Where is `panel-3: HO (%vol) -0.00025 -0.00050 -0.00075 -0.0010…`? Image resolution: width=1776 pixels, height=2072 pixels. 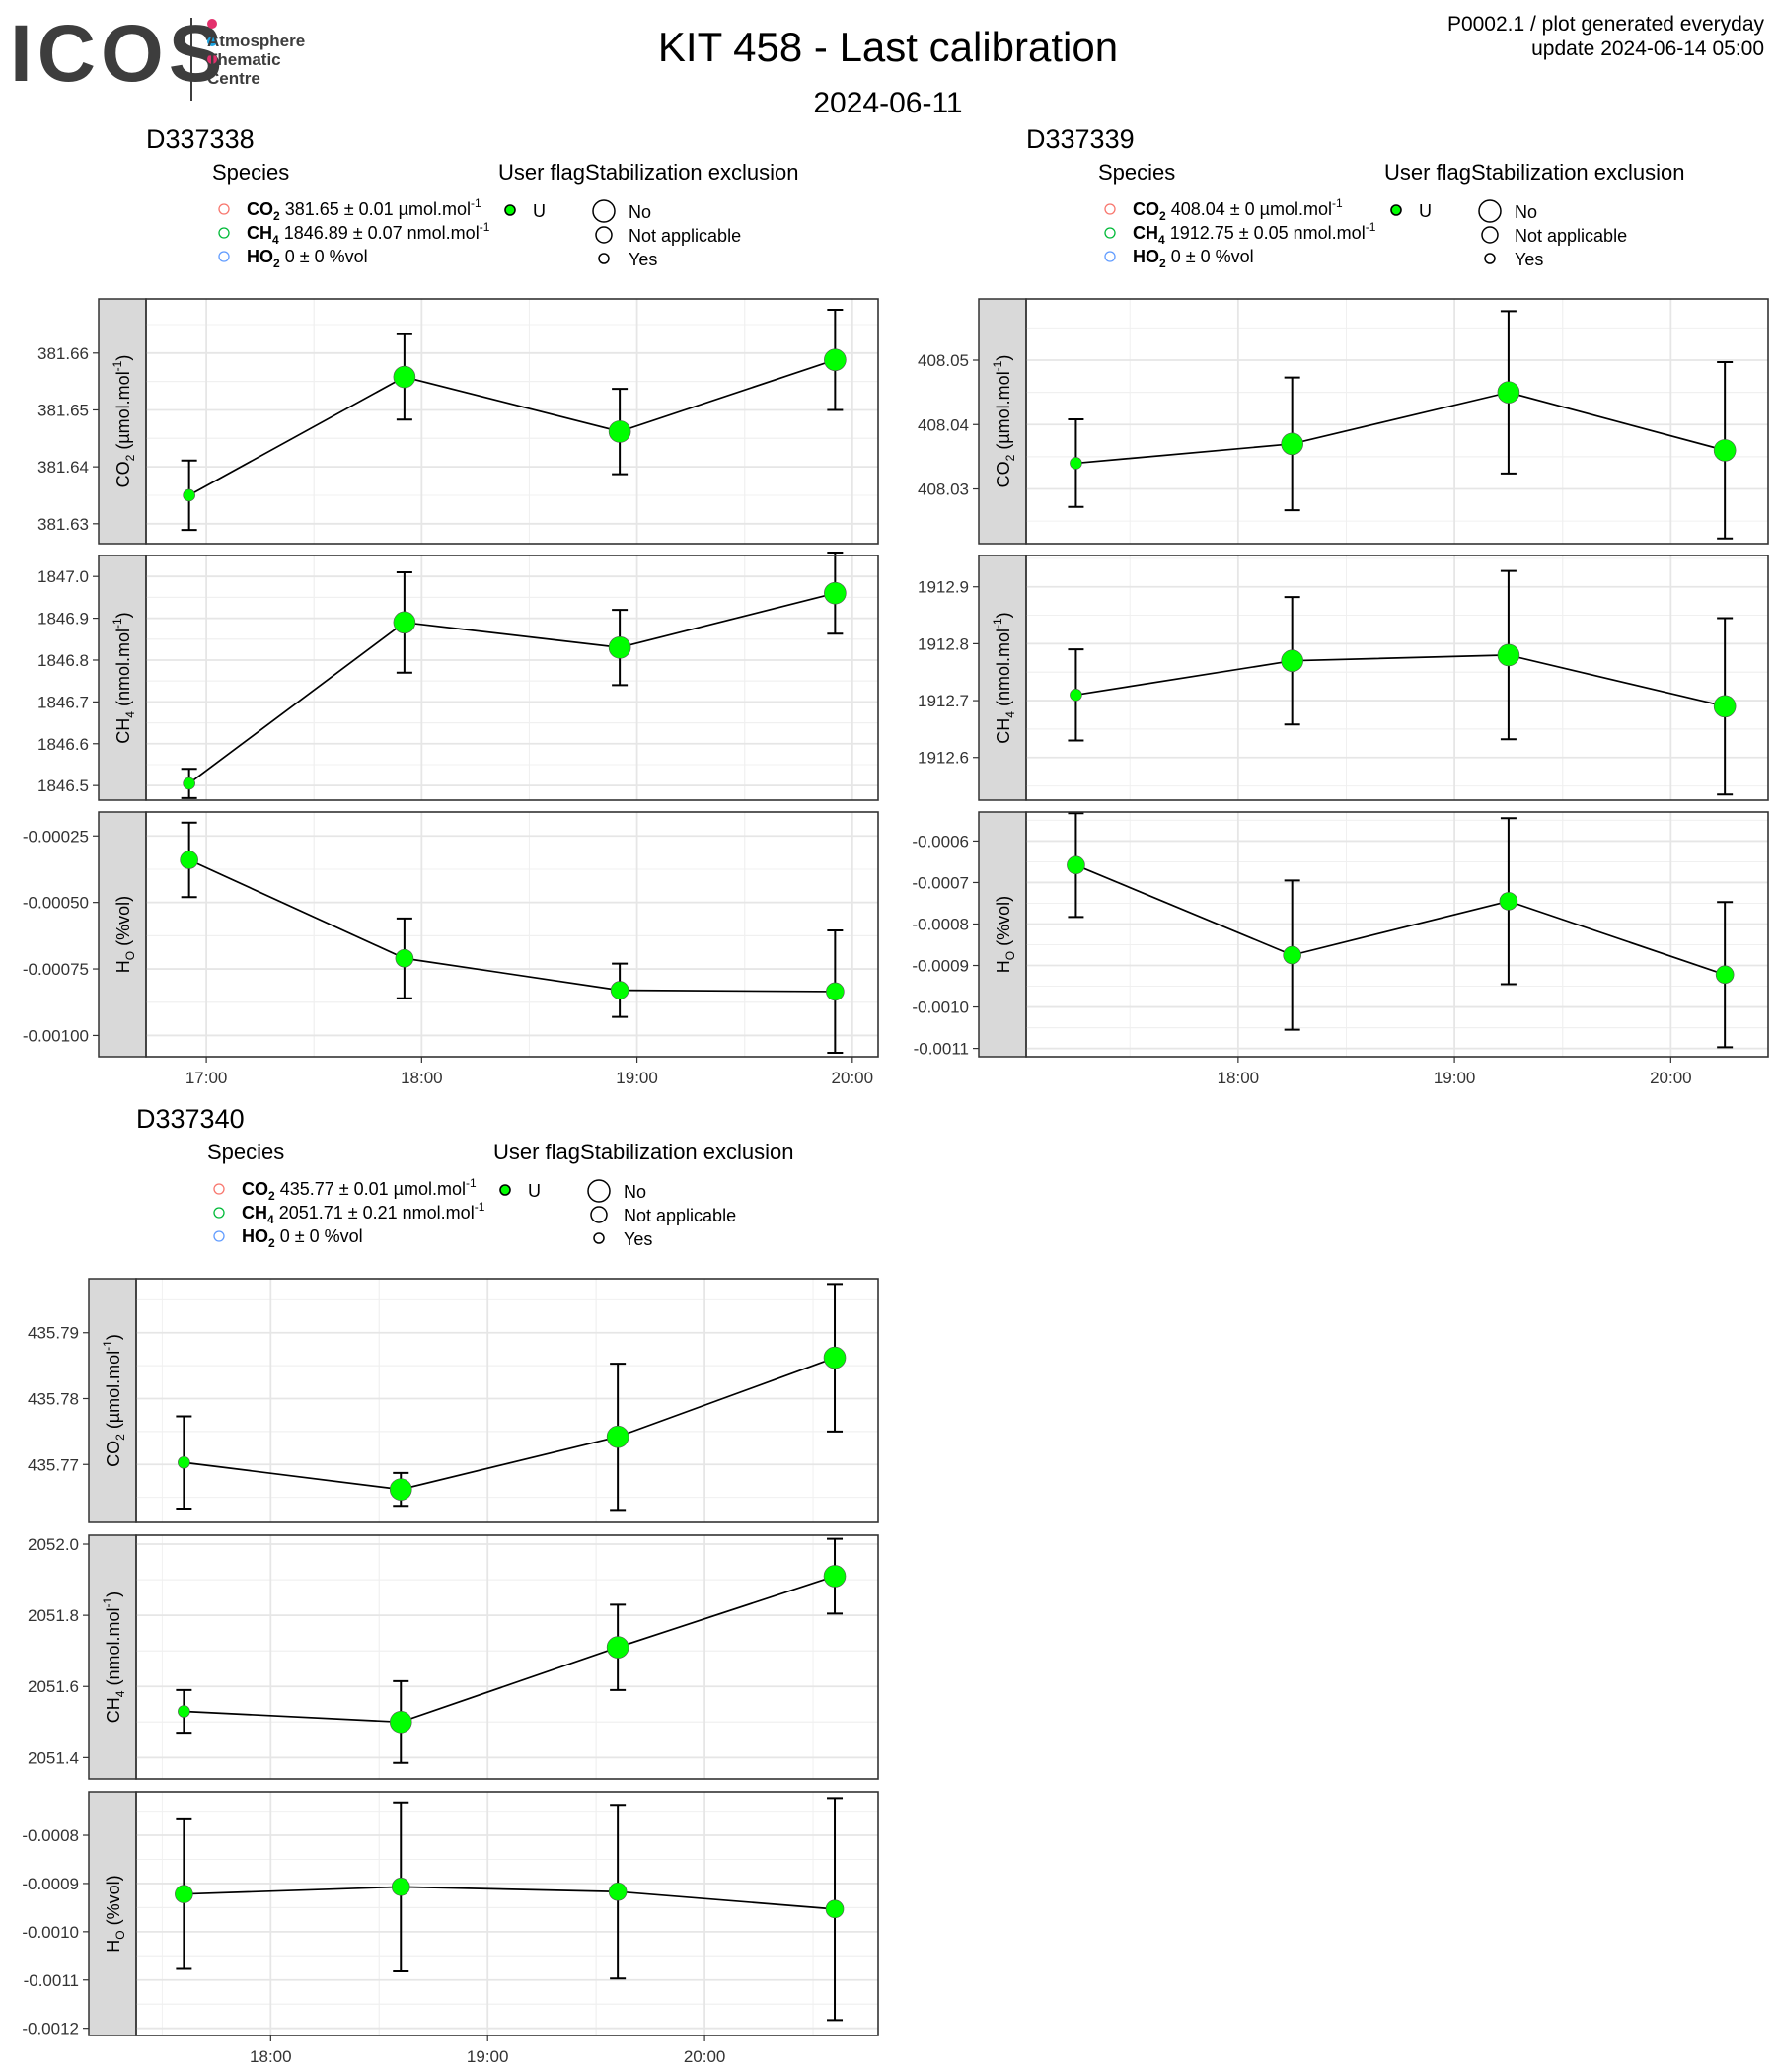 panel-3: HO (%vol) -0.00025 -0.00050 -0.00075 -0.0010… is located at coordinates (451, 949).